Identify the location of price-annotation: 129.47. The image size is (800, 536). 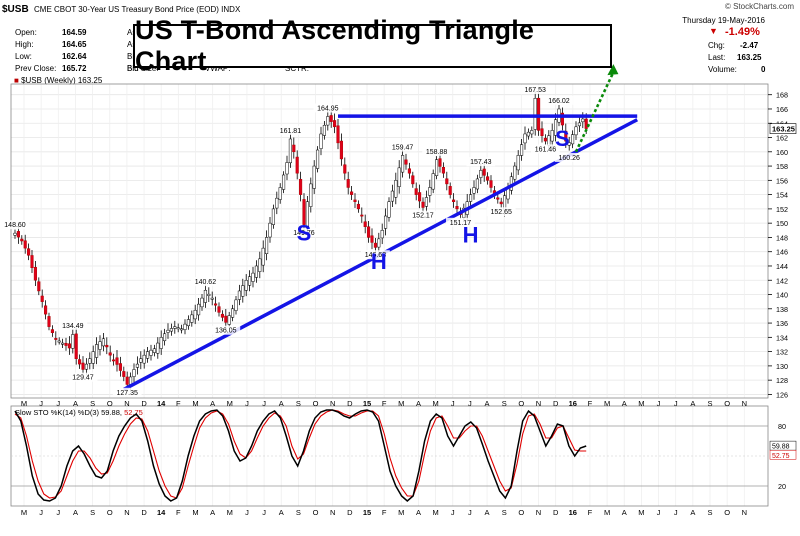
(83, 378).